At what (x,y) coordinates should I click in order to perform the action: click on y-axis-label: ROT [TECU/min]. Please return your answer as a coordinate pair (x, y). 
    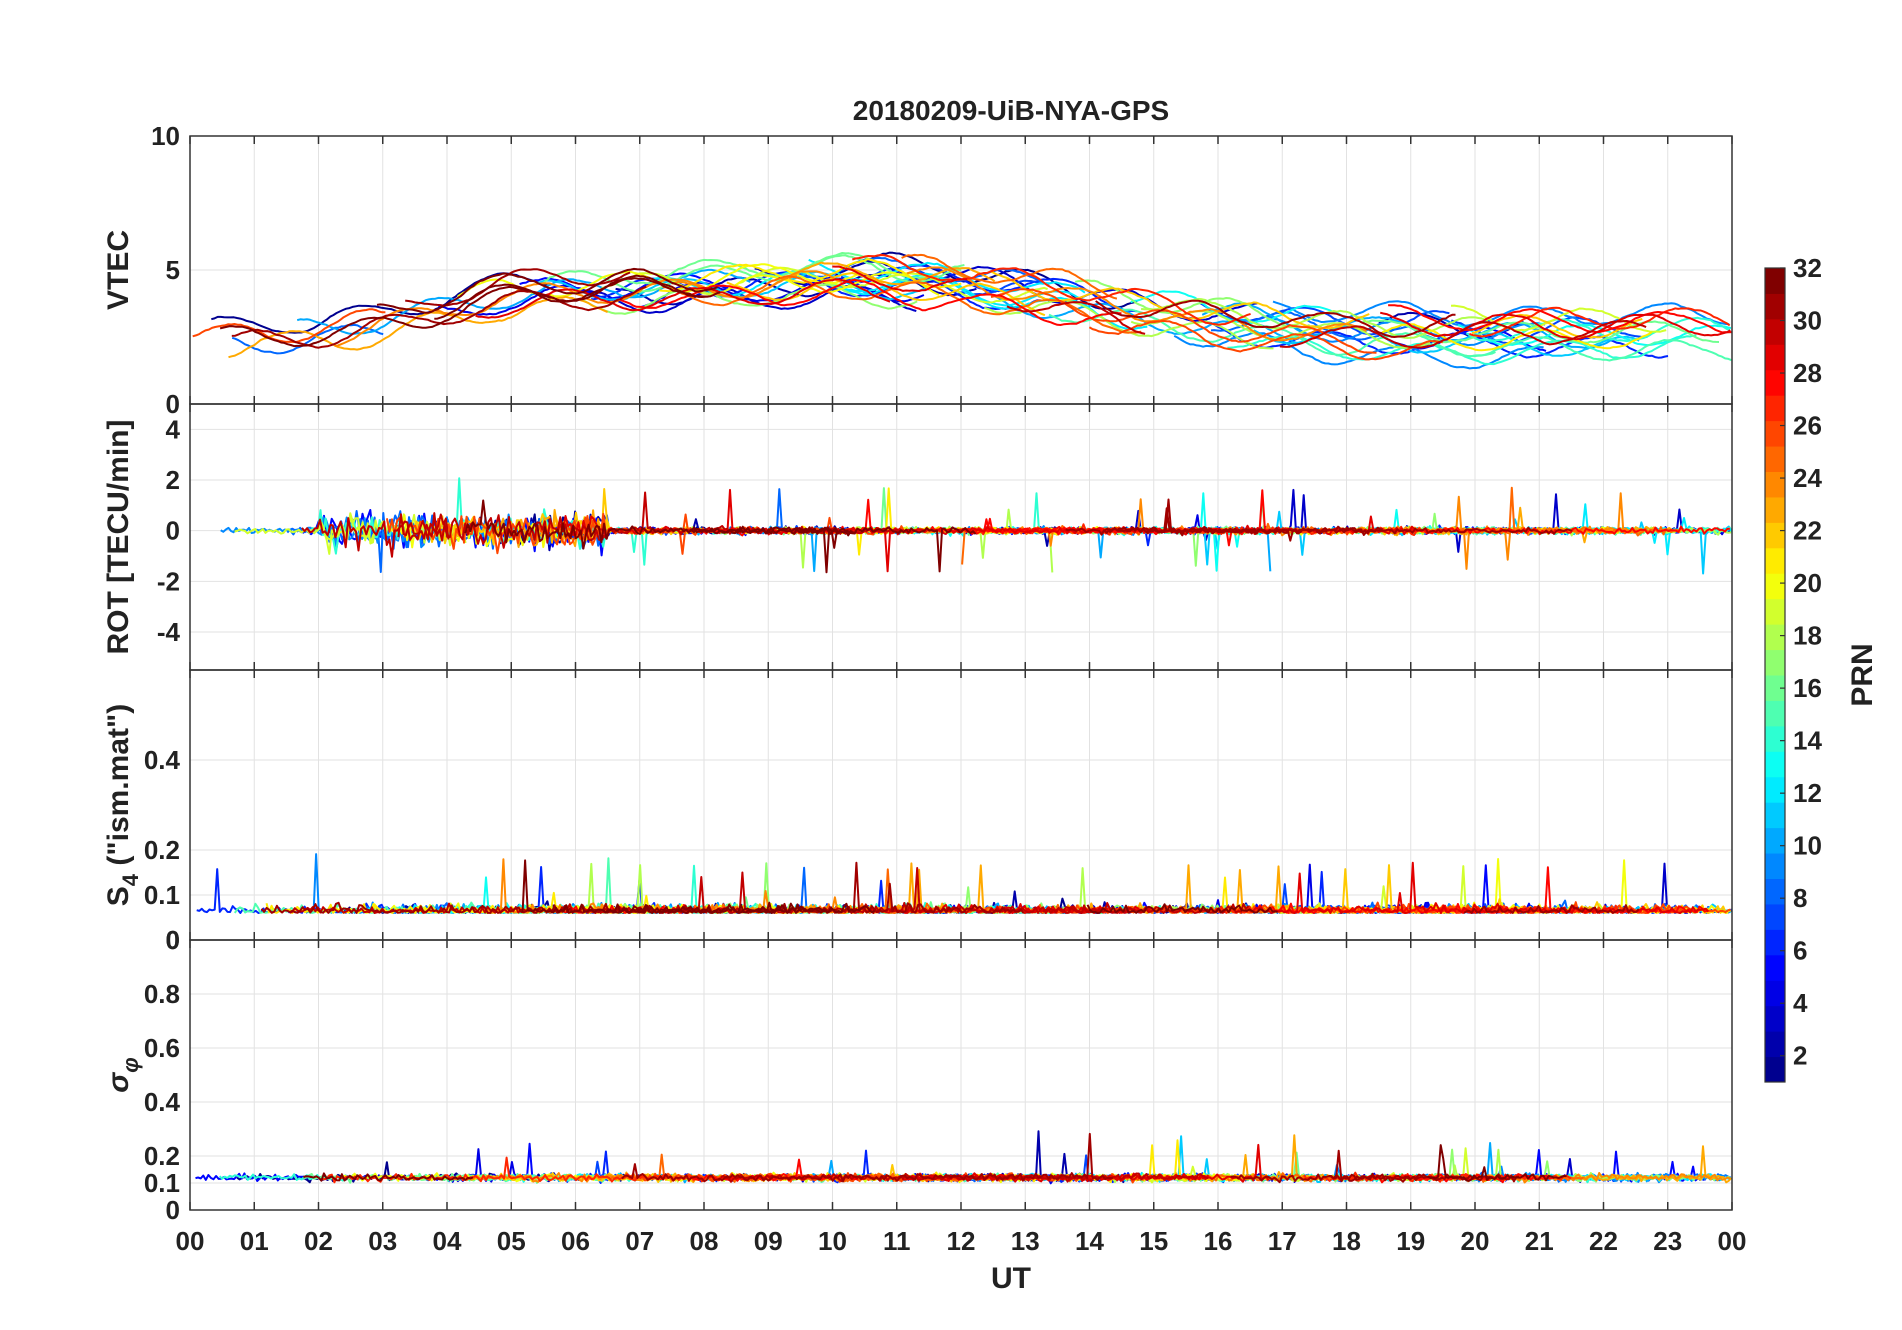
    Looking at the image, I should click on (118, 537).